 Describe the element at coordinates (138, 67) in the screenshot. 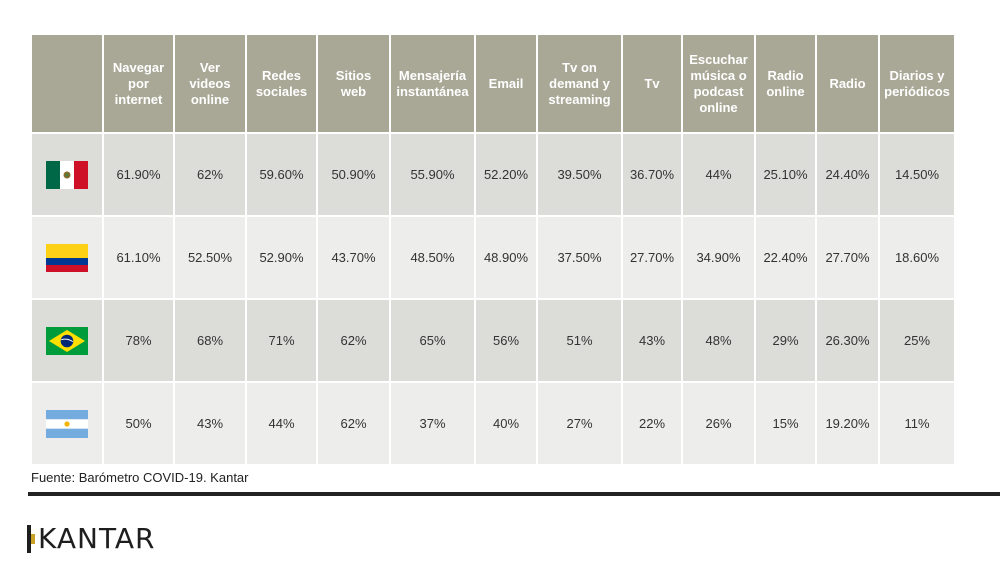

I see `column-header-line: Navegar` at that location.